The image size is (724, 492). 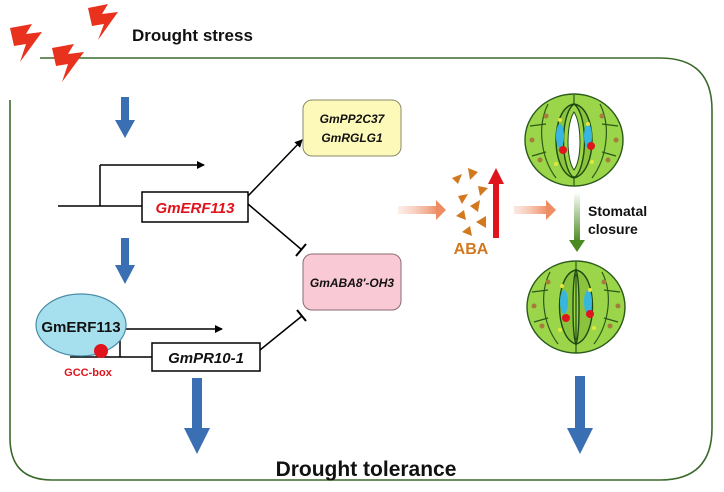 I want to click on gcc-box-marker, so click(x=101, y=351).